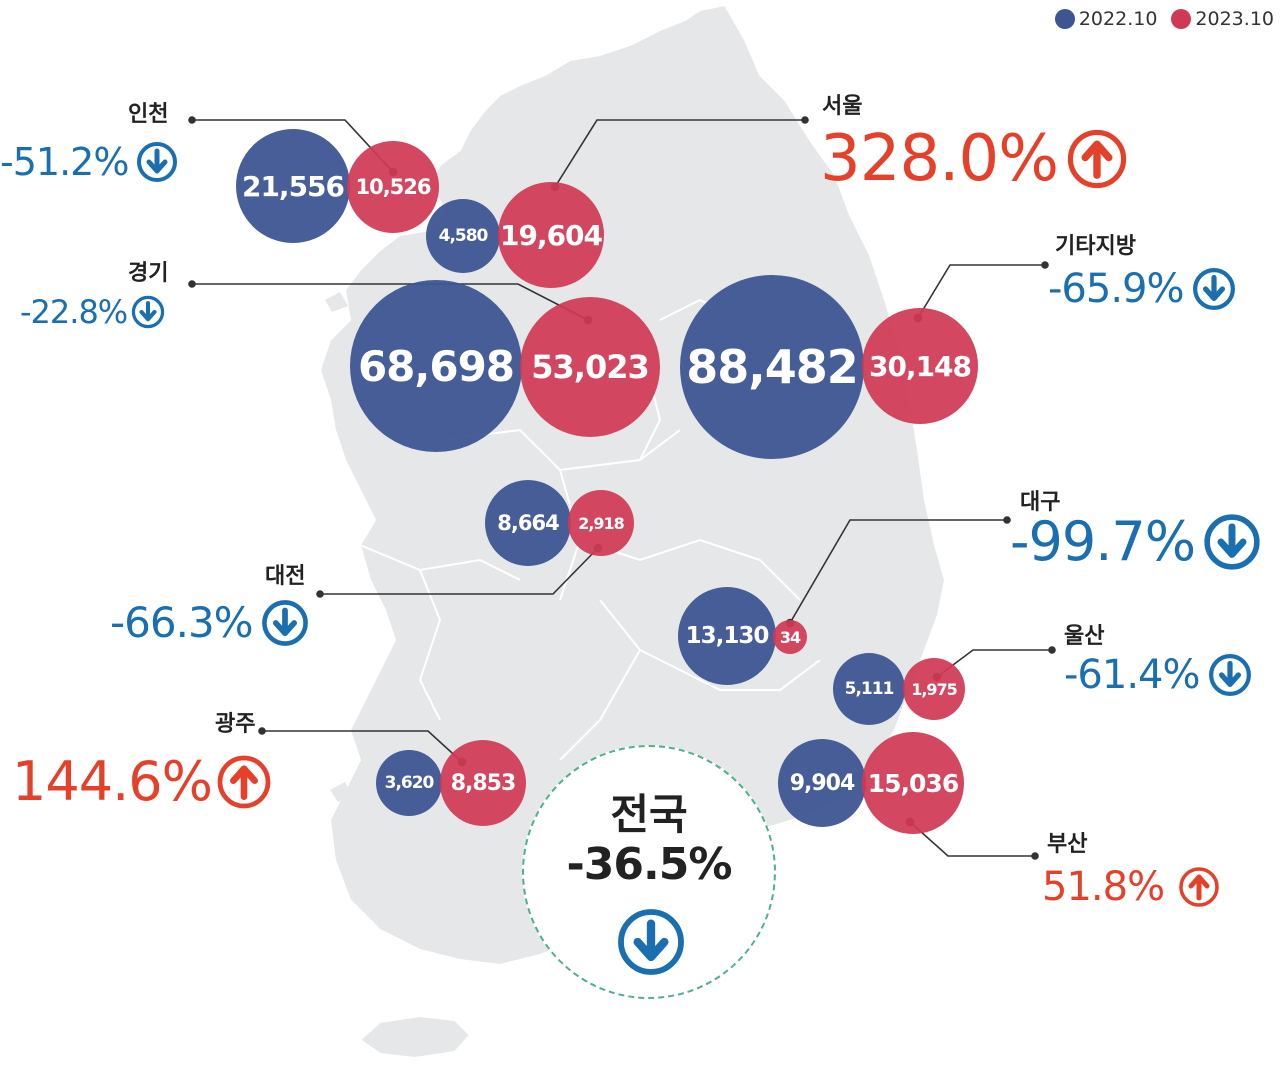  I want to click on change-daegu: -99.7%, so click(1135, 541).